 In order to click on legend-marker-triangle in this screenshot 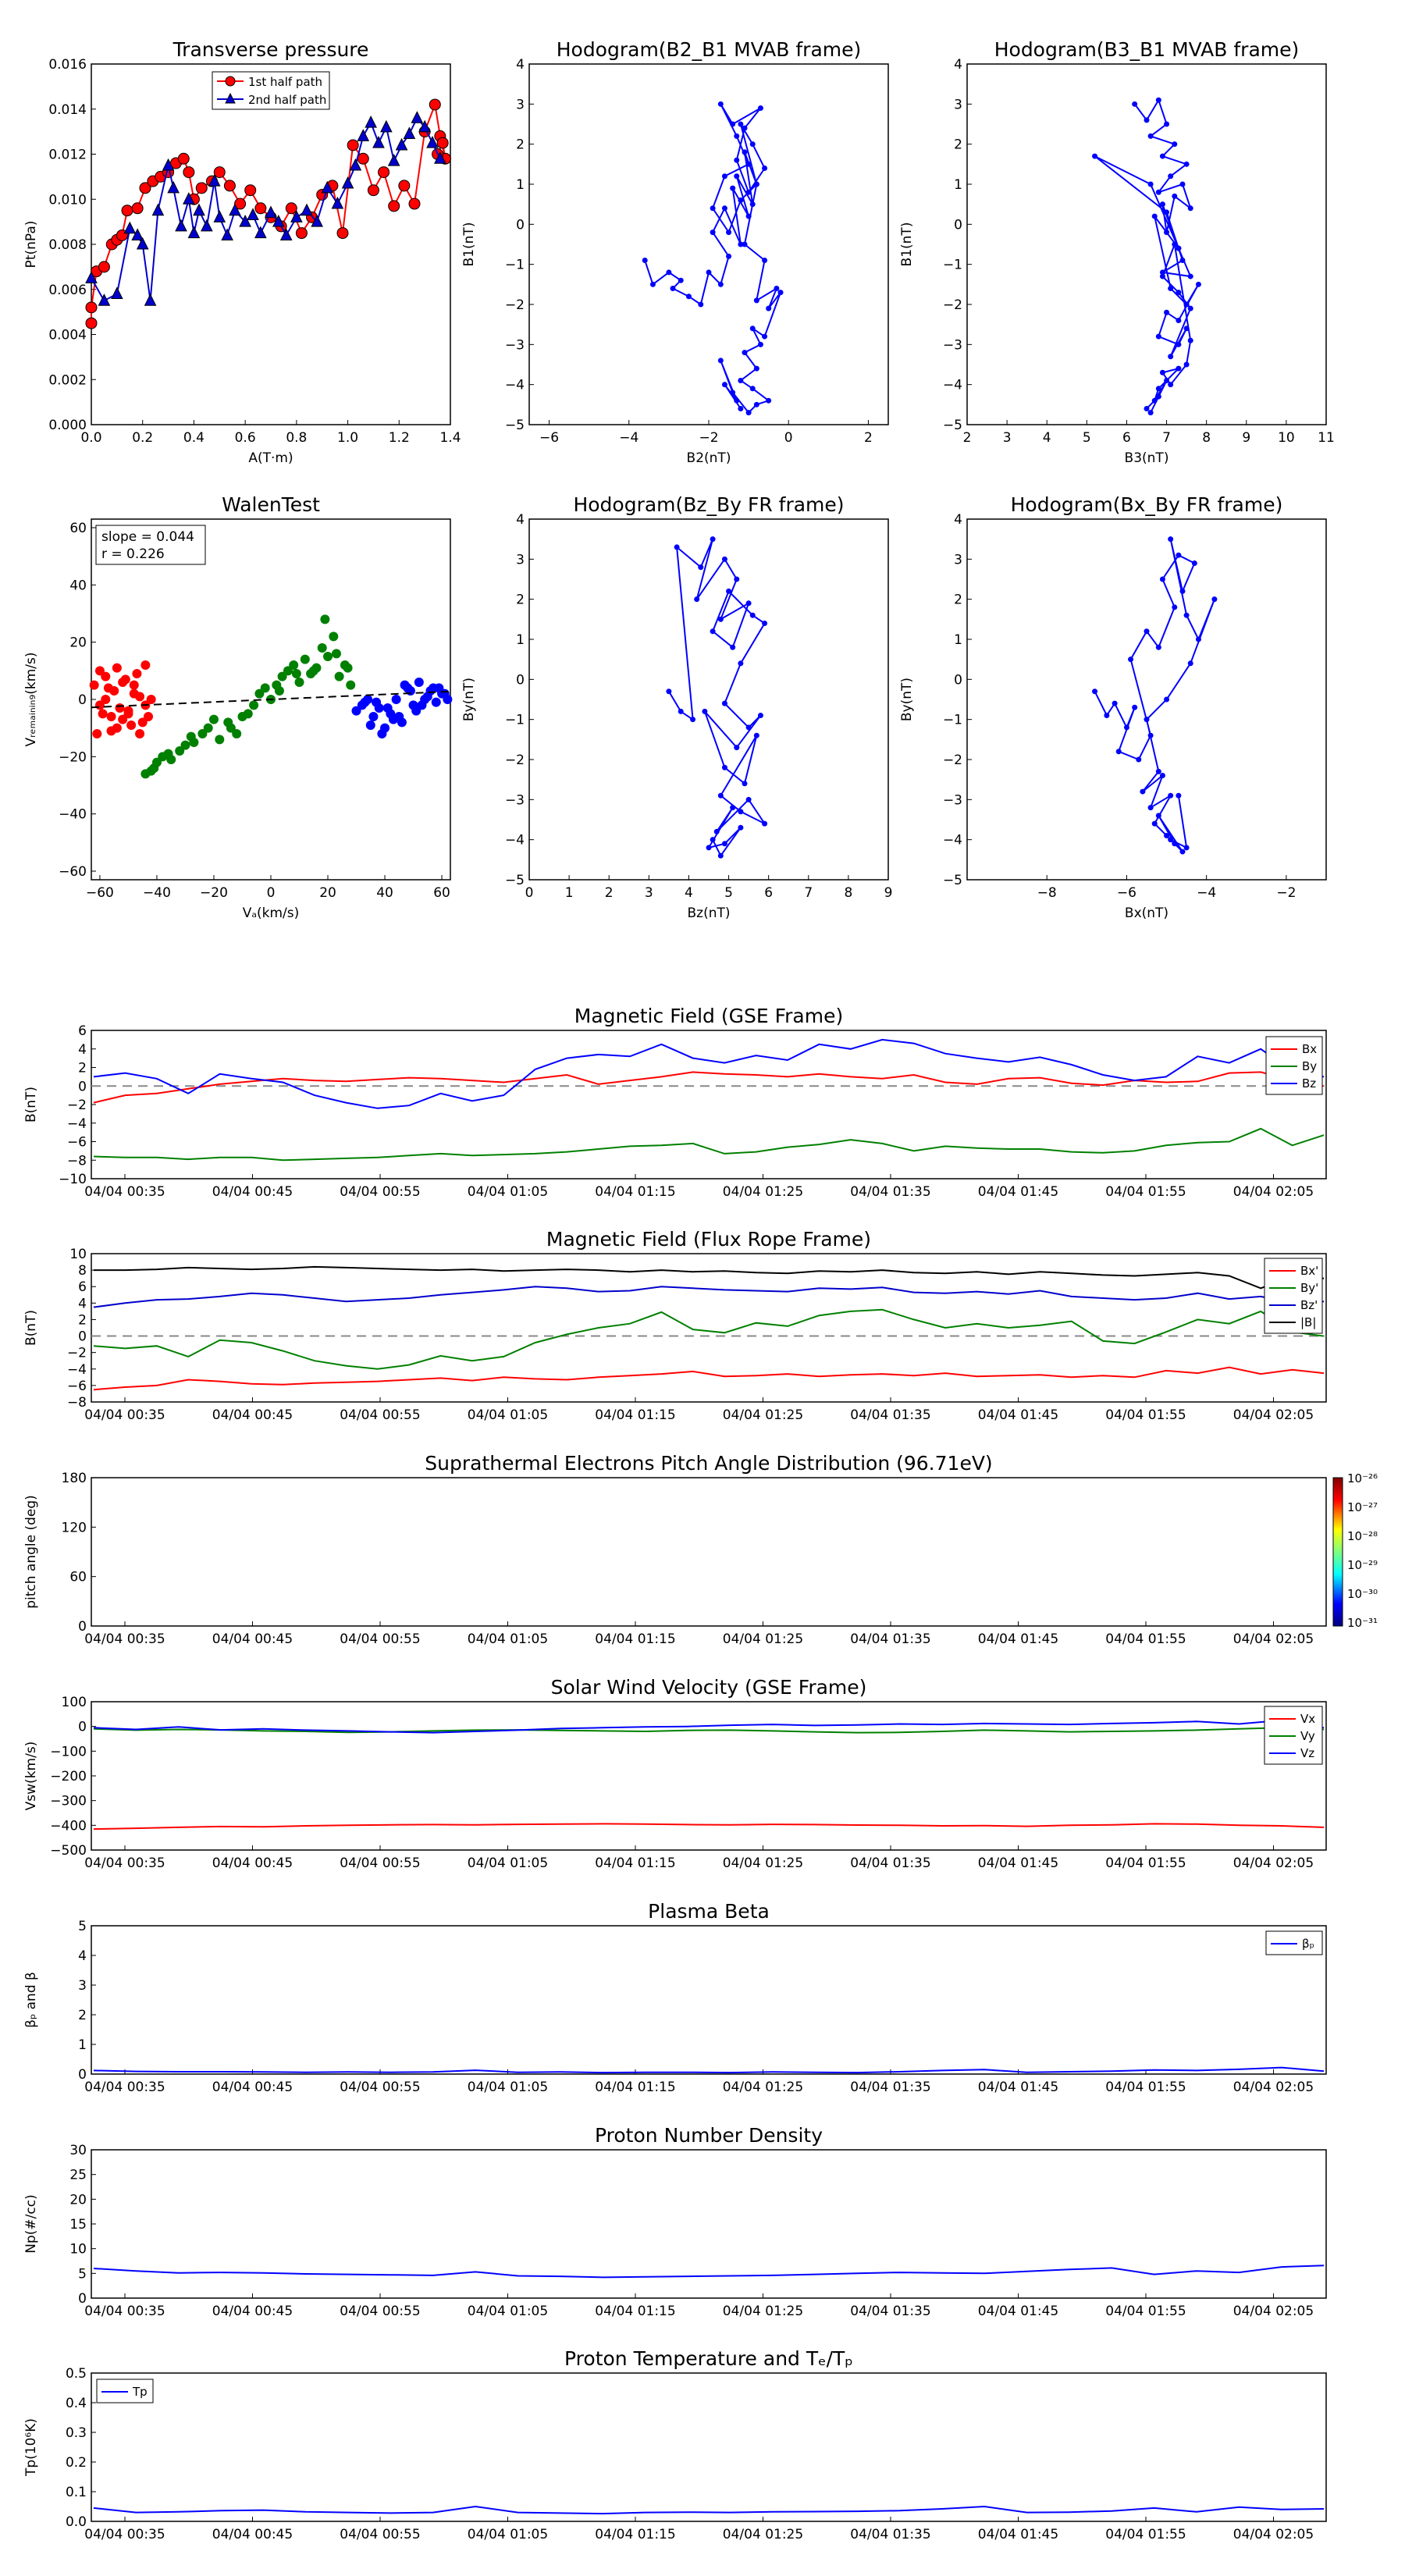, I will do `click(231, 98)`.